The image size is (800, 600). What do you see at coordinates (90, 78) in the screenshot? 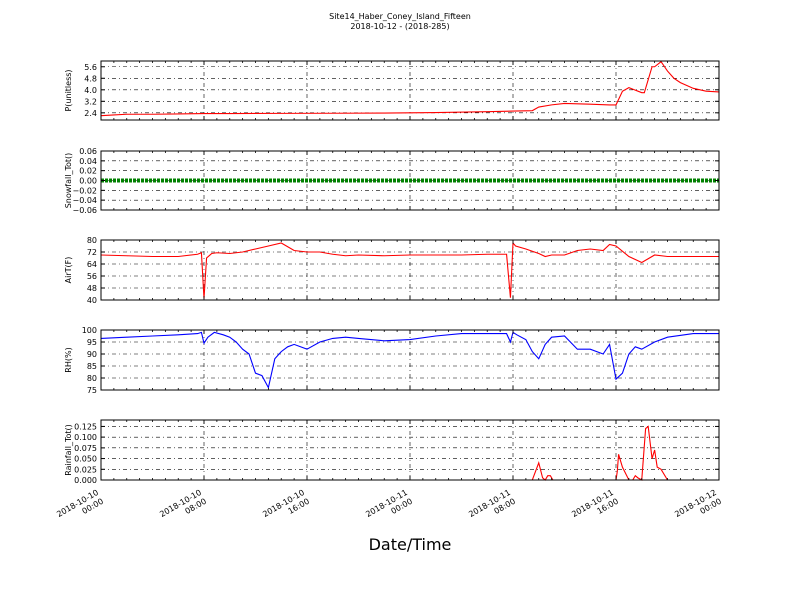
I see `y-tick-label: 4.8` at bounding box center [90, 78].